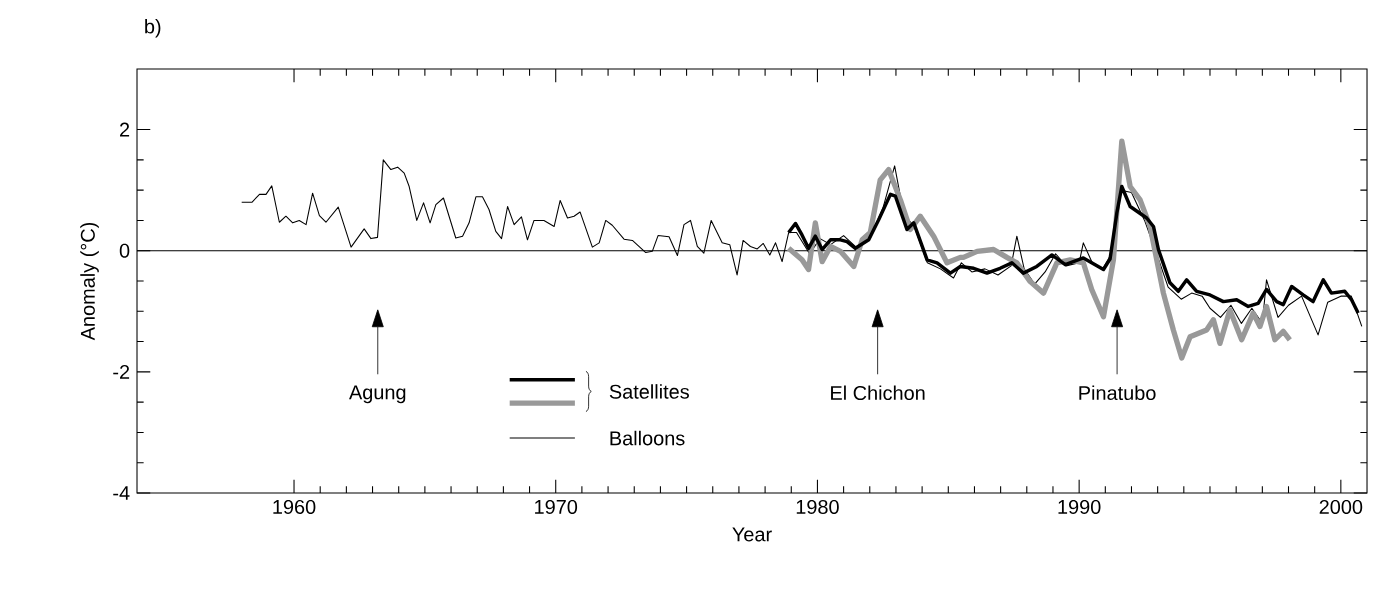 The image size is (1383, 600). I want to click on ref-line-label: Agung, so click(377, 394).